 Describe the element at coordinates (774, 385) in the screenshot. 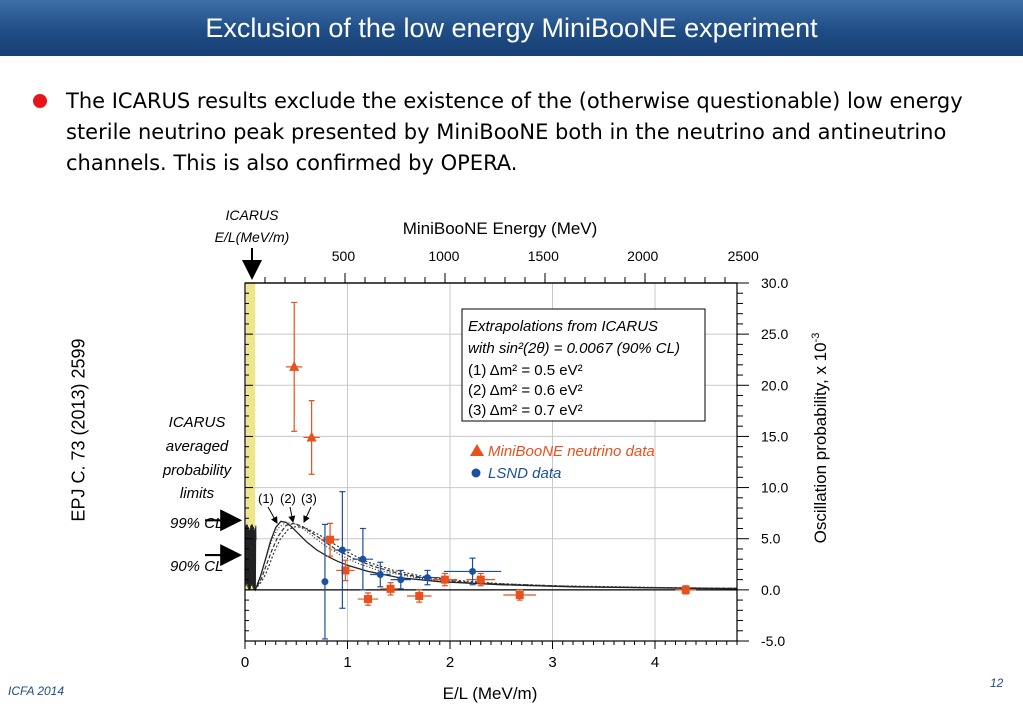

I see `y-tick-label: 20.0` at that location.